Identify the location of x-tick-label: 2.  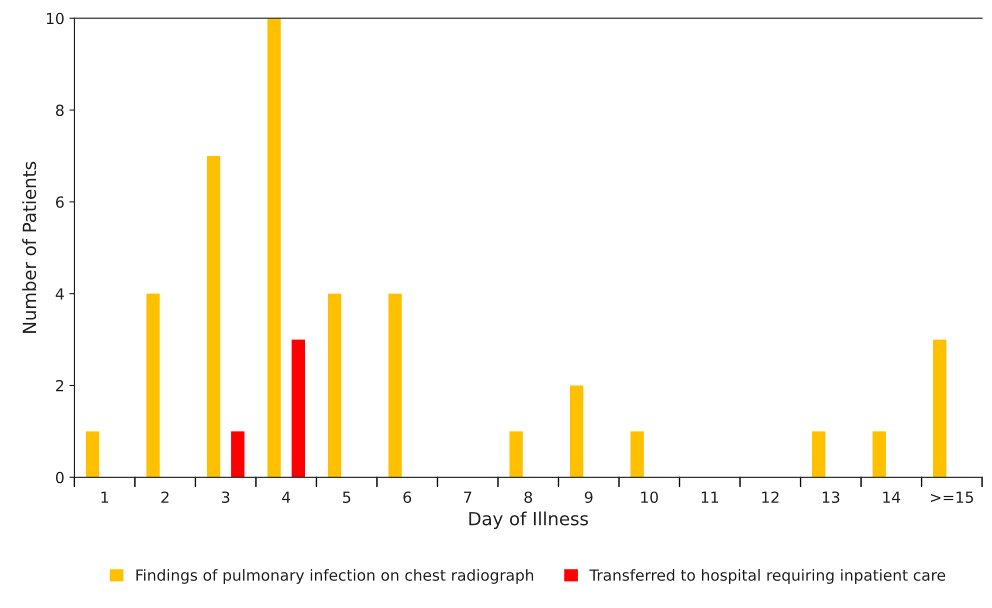
(164, 497).